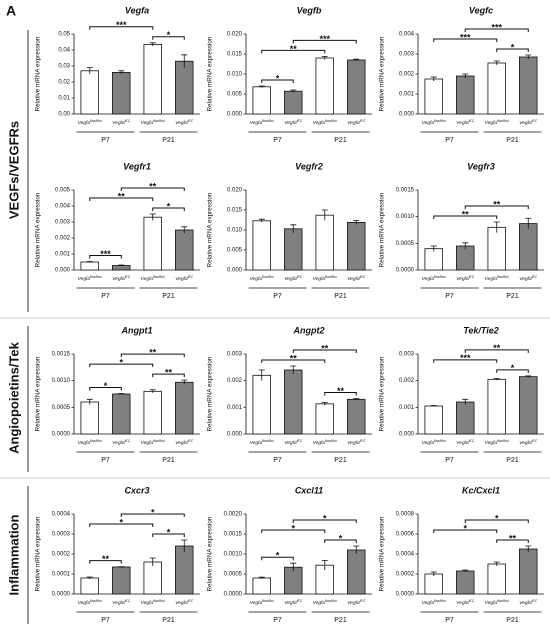 The width and height of the screenshot is (550, 629). Describe the element at coordinates (235, 95) in the screenshot. I see `y-tick-label: 0.005` at that location.